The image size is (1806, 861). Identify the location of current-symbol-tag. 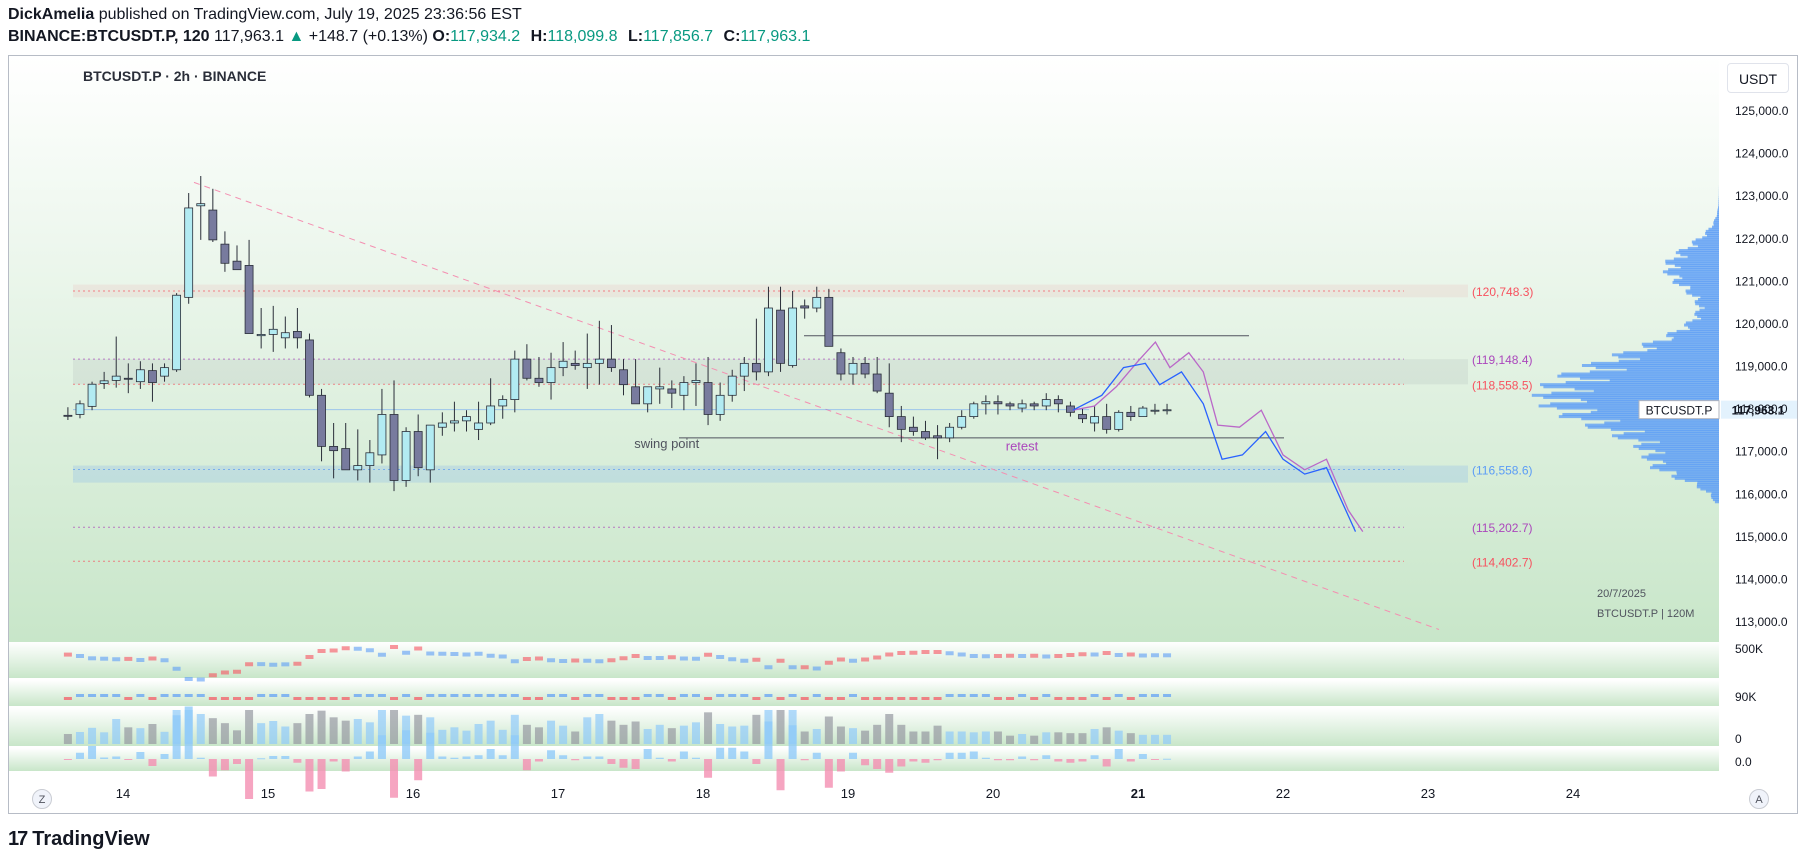
(1679, 410).